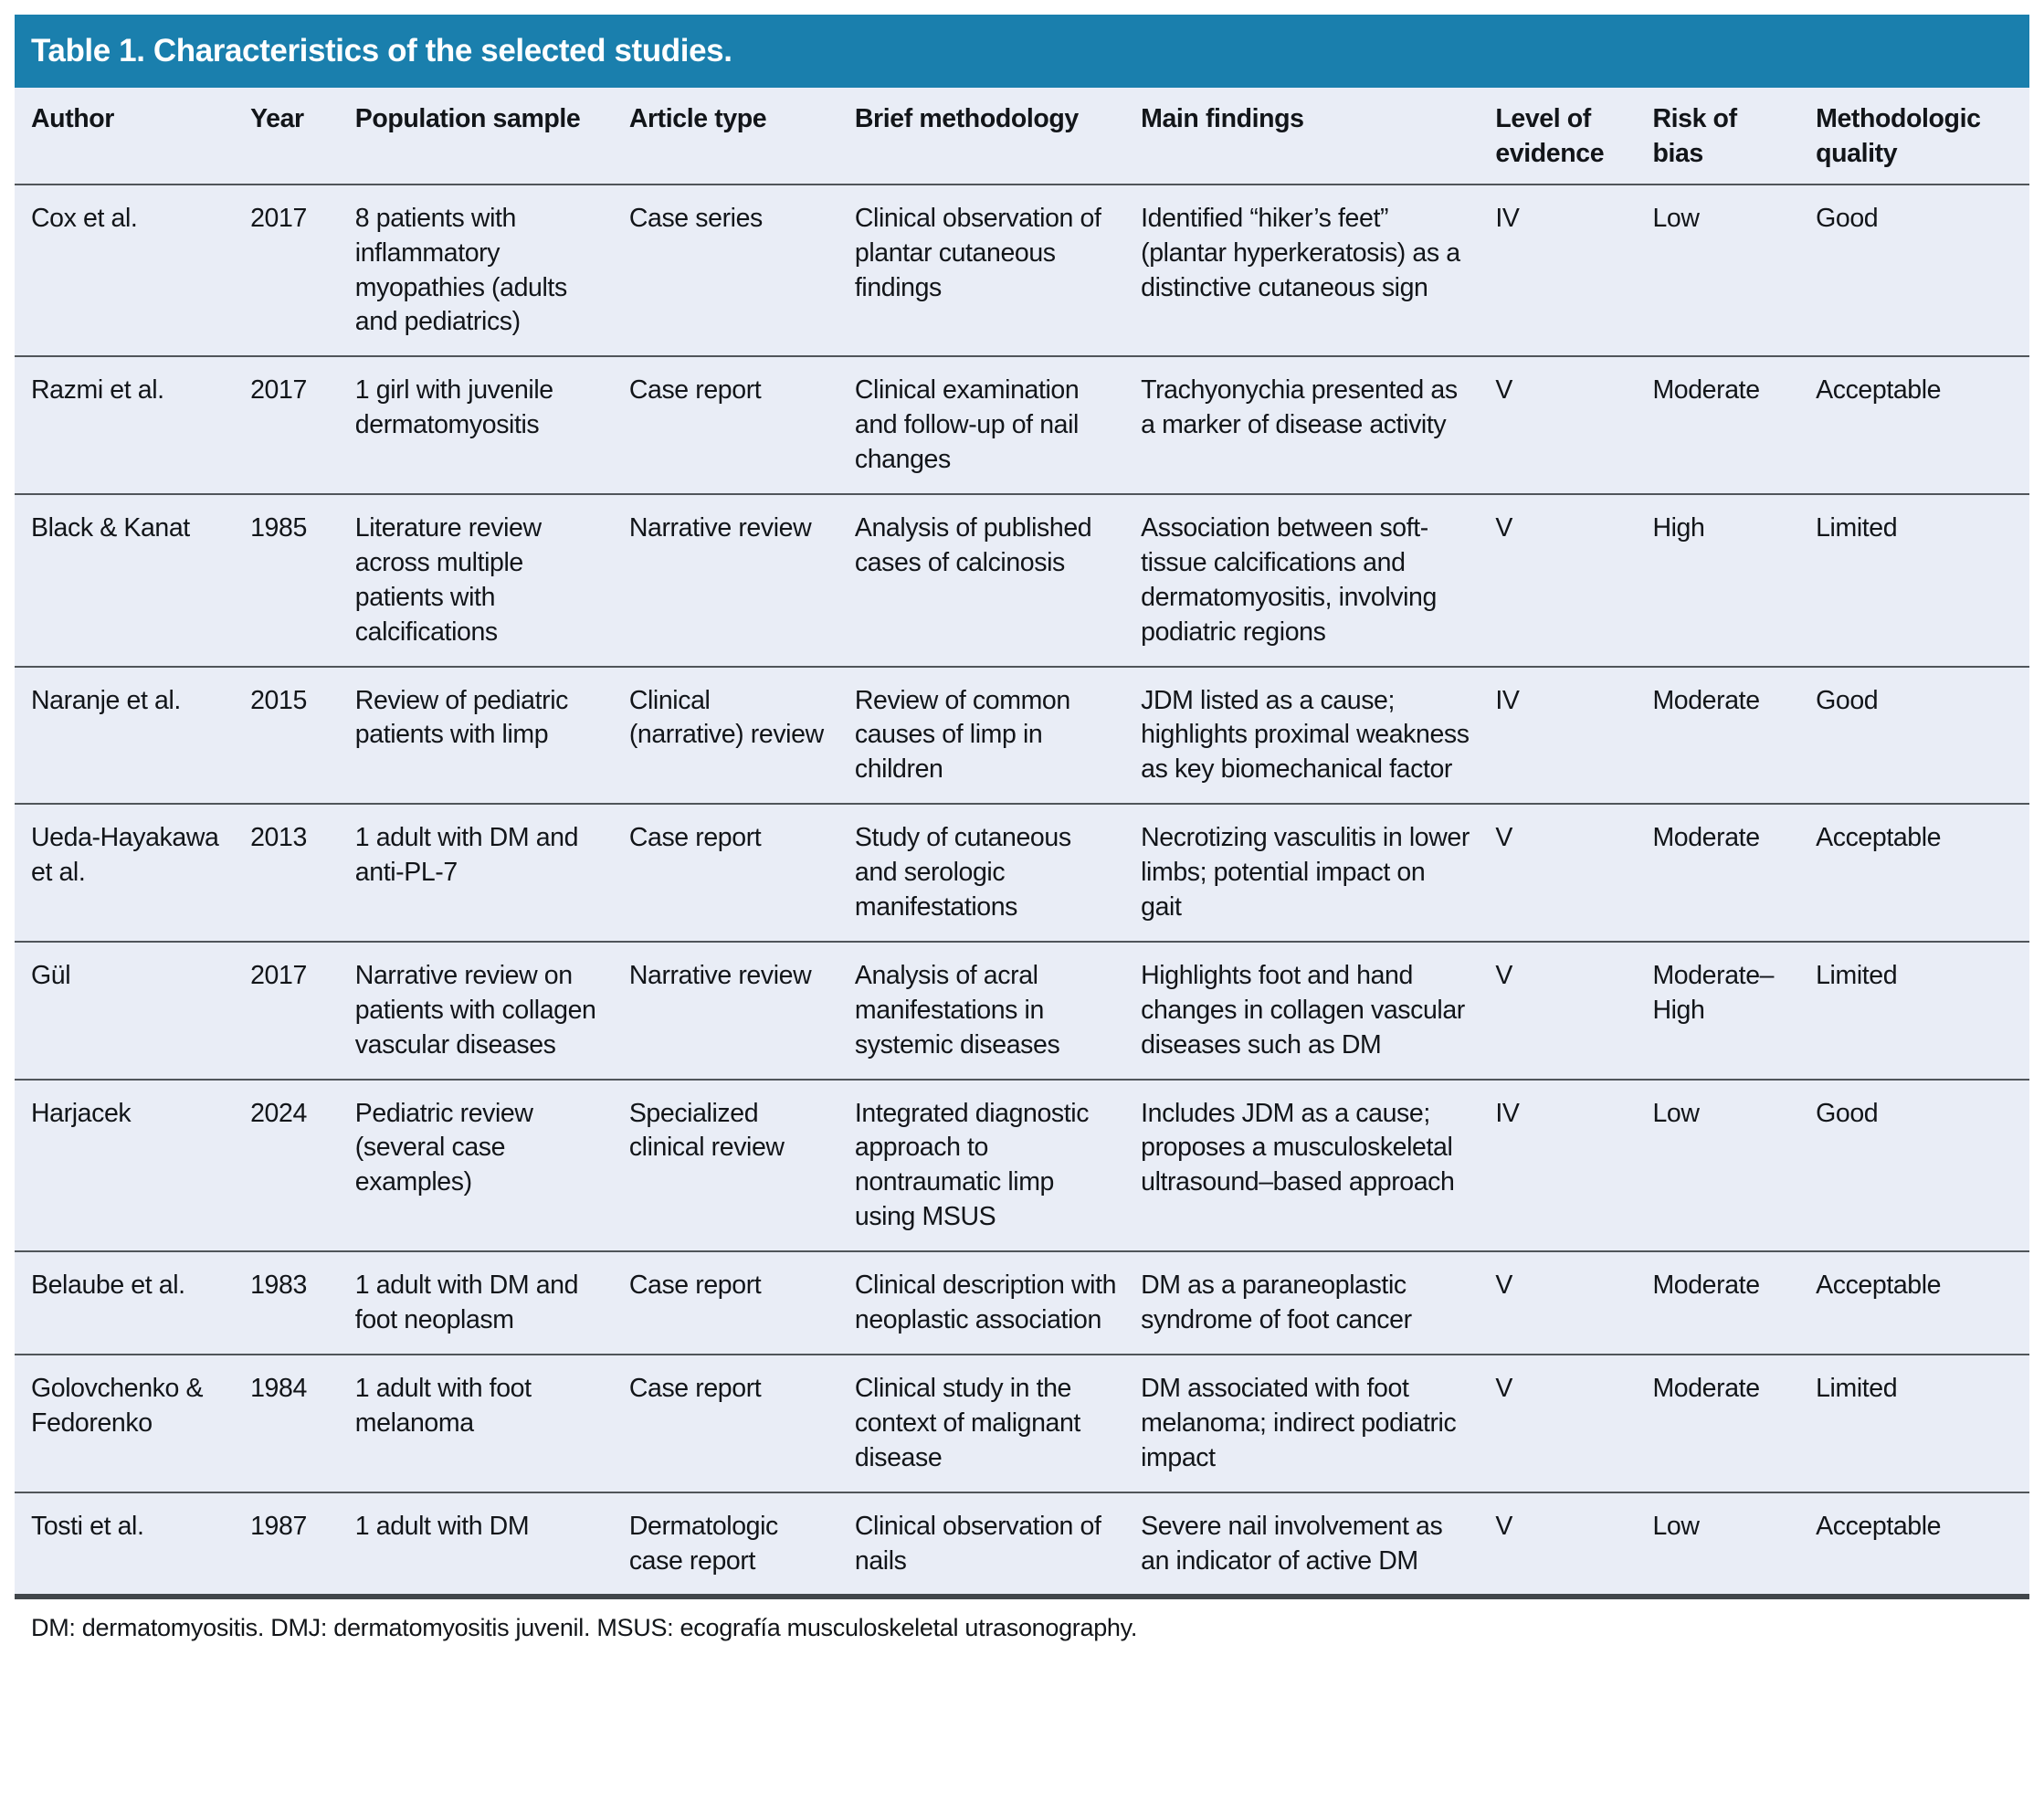 The height and width of the screenshot is (1803, 2044). I want to click on column-header: Methodologic quality, so click(1922, 136).